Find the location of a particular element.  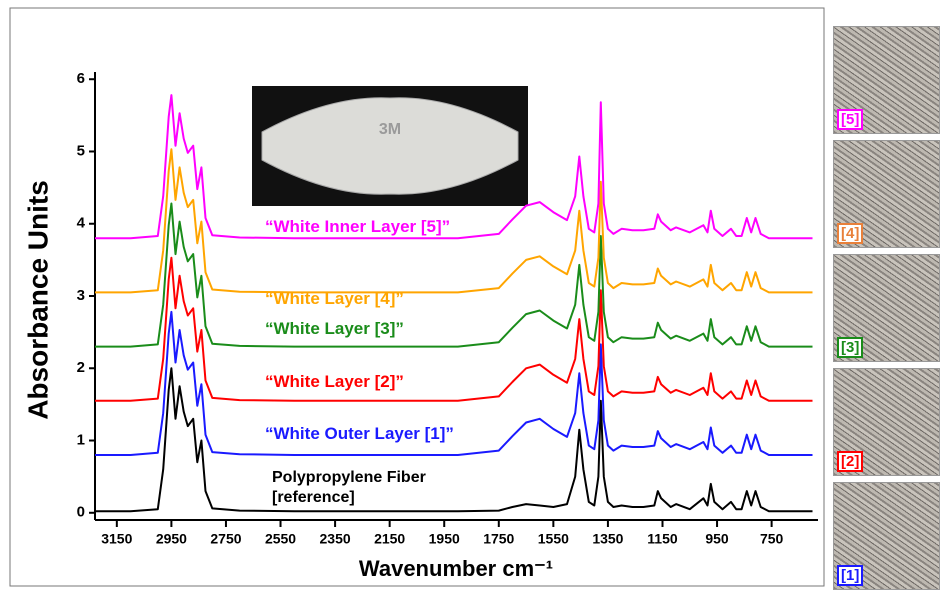

x-tick-label: 2550 is located at coordinates (280, 539).